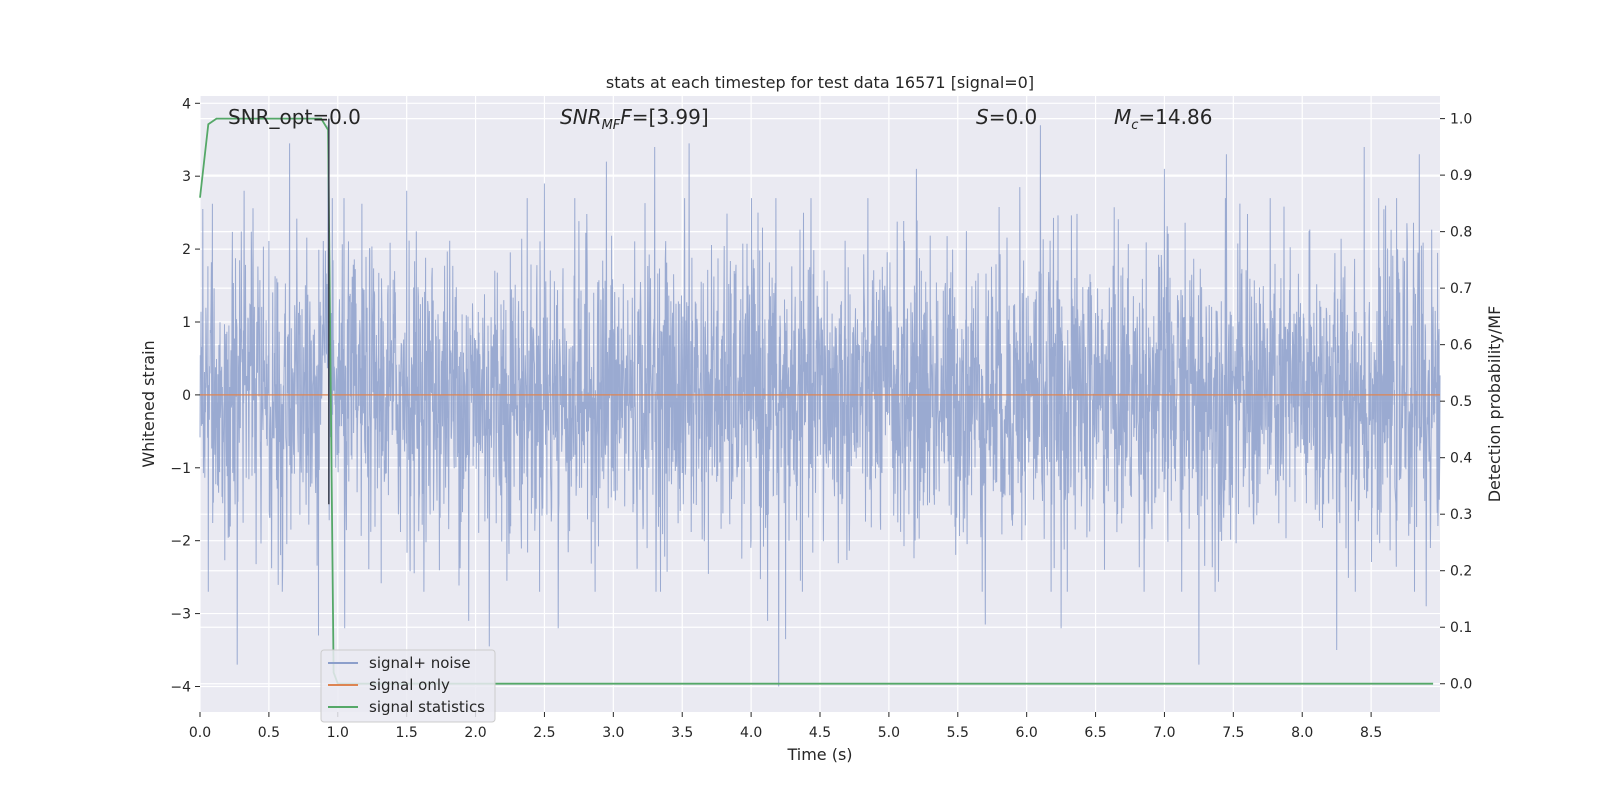 Image resolution: width=1600 pixels, height=800 pixels. Describe the element at coordinates (1461, 176) in the screenshot. I see `y2-tick-label: 0.9` at that location.